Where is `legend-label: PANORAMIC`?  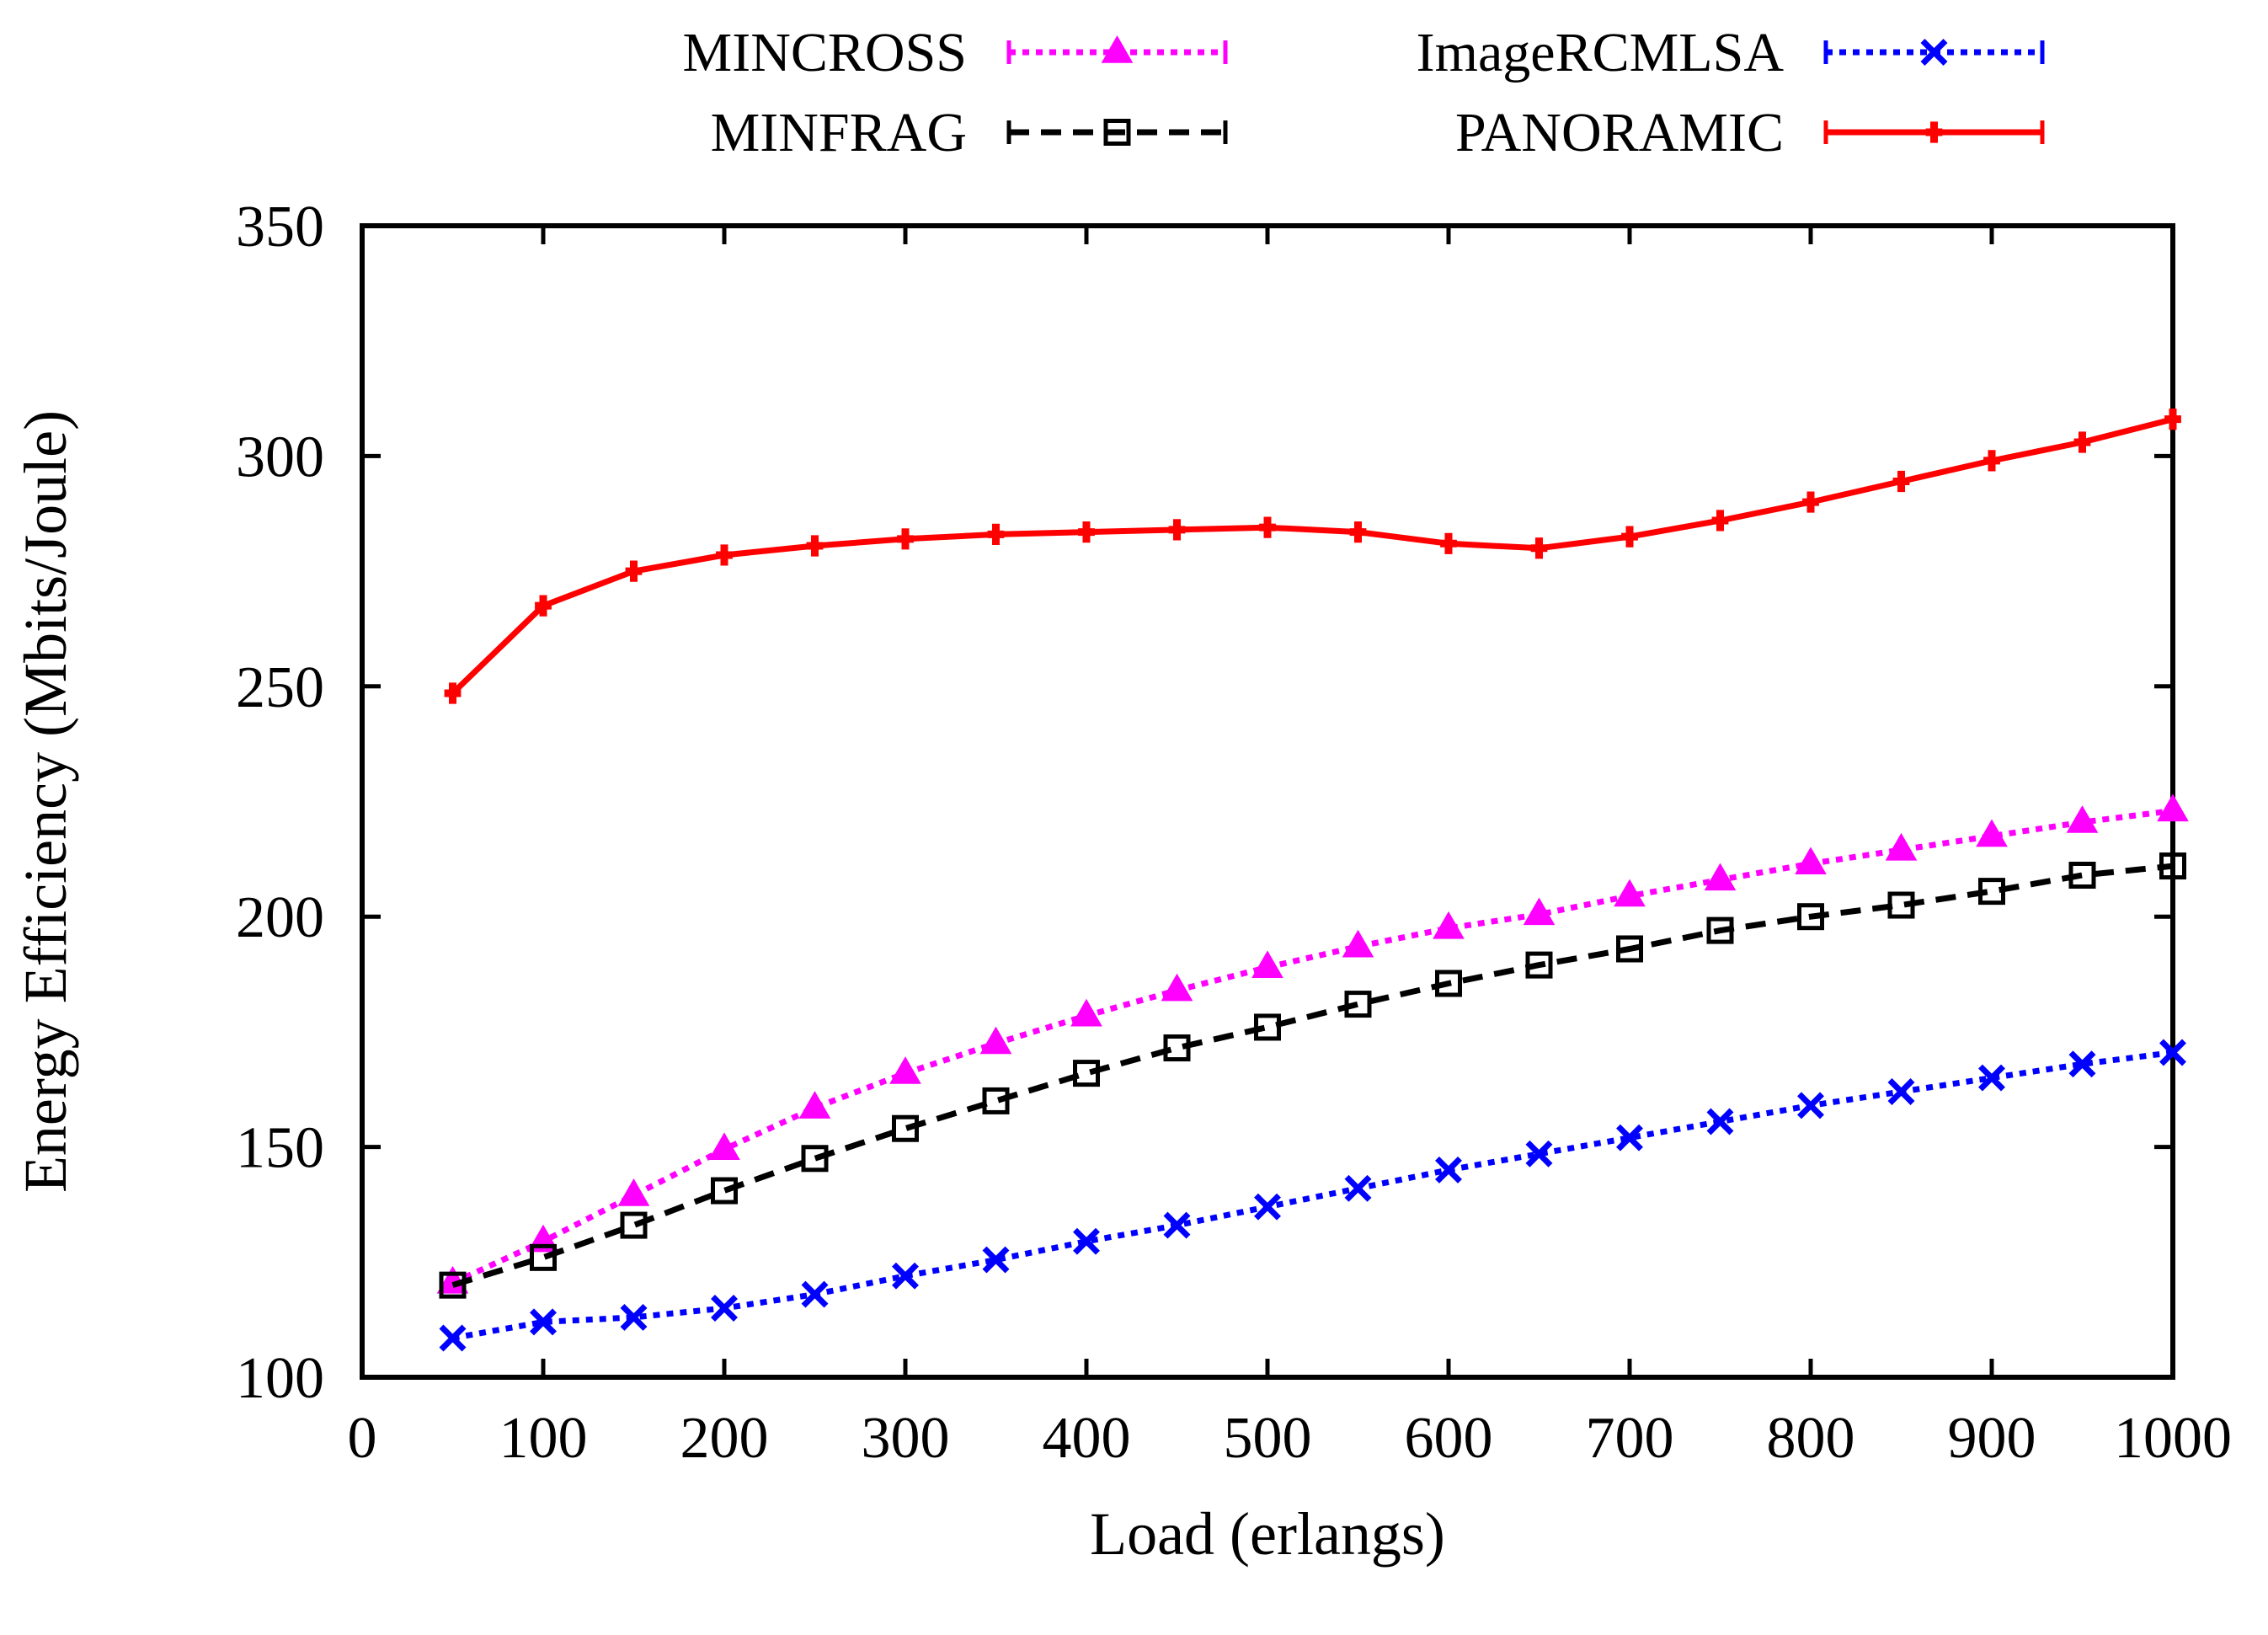 legend-label: PANORAMIC is located at coordinates (1619, 132).